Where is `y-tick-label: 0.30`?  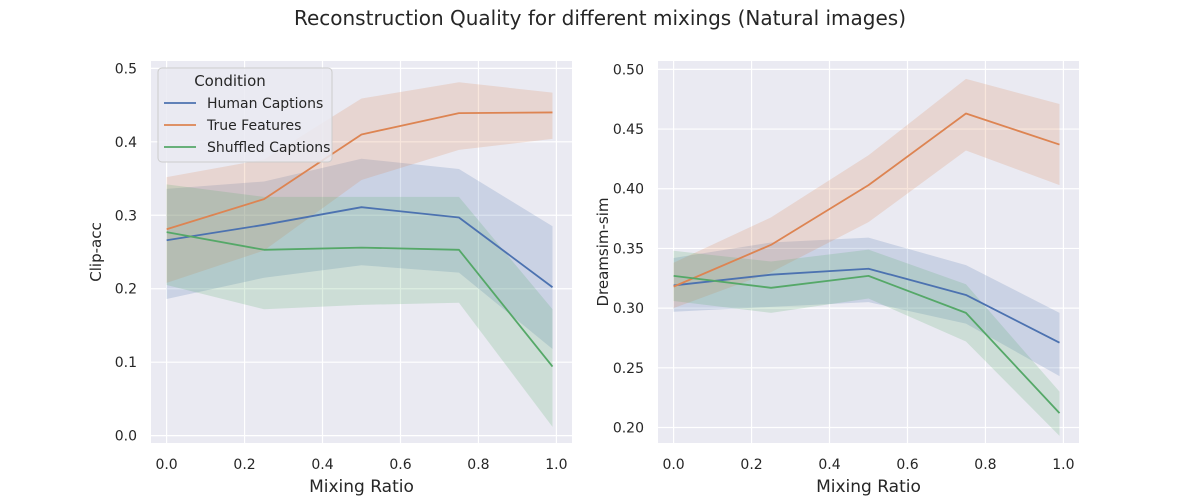
y-tick-label: 0.30 is located at coordinates (628, 309).